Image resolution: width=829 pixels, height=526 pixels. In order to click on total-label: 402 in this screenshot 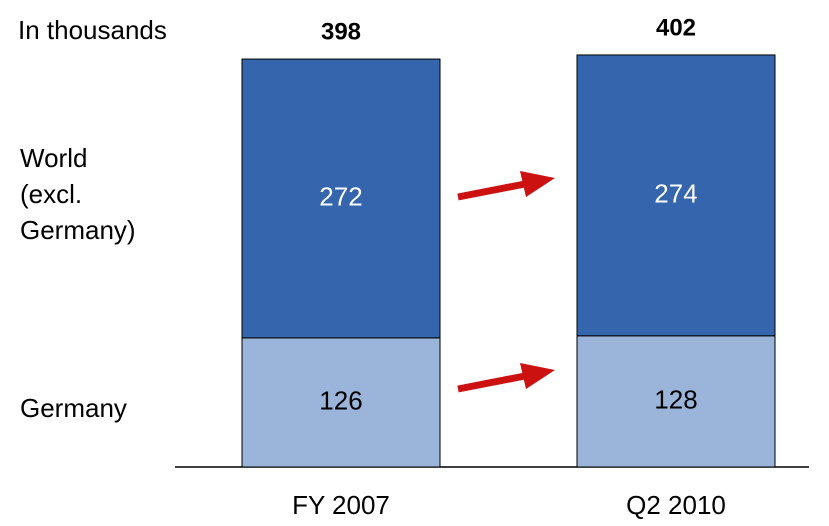, I will do `click(676, 27)`.